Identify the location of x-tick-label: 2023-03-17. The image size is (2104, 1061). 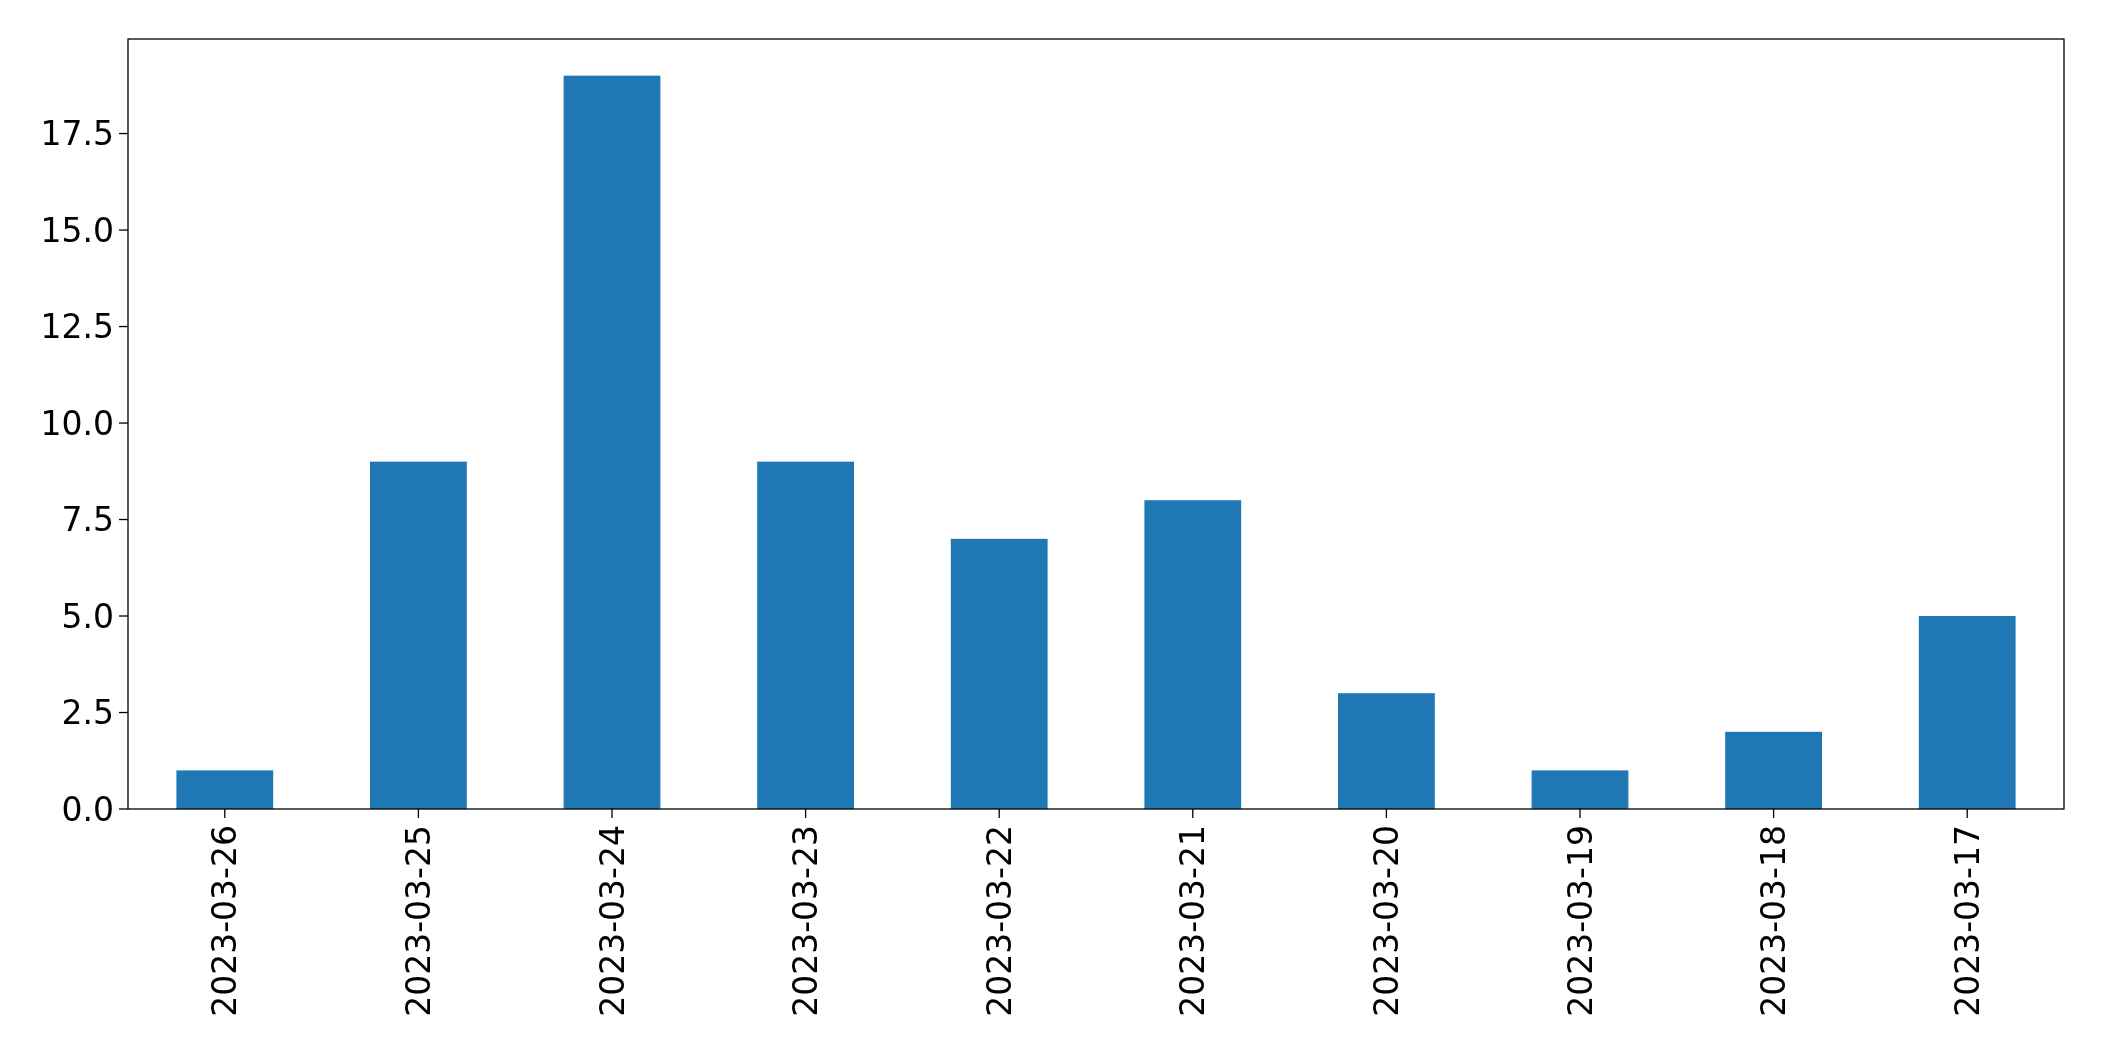
(1967, 921).